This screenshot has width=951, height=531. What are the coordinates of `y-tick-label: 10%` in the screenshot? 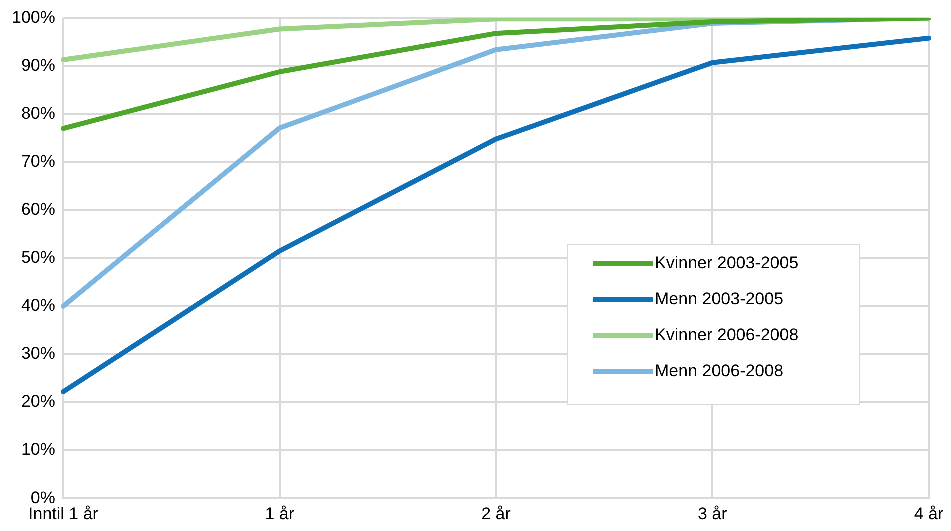 It's located at (38, 450).